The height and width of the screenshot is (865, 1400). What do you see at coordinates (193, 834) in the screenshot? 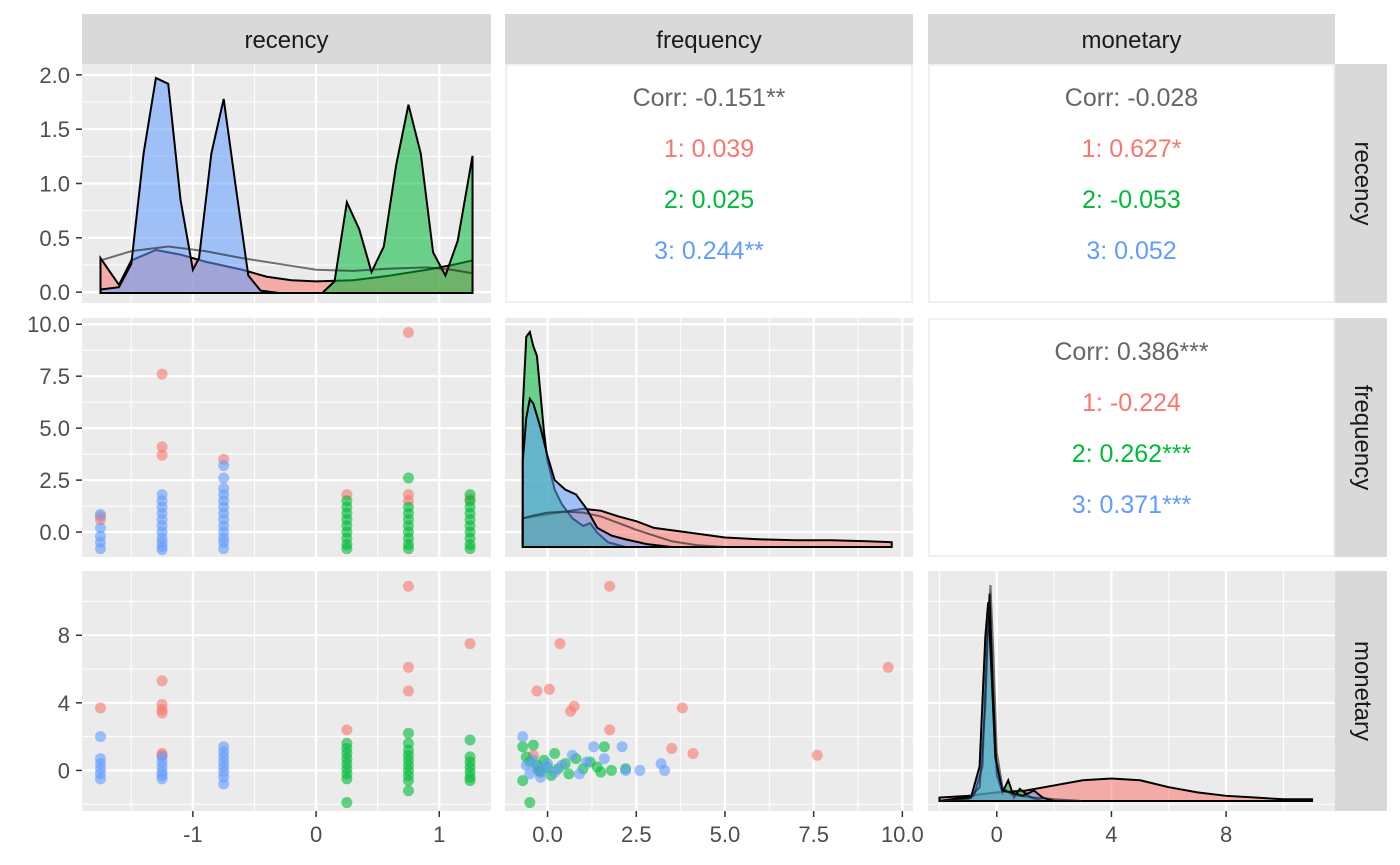
I see `x-tick-label: -1` at bounding box center [193, 834].